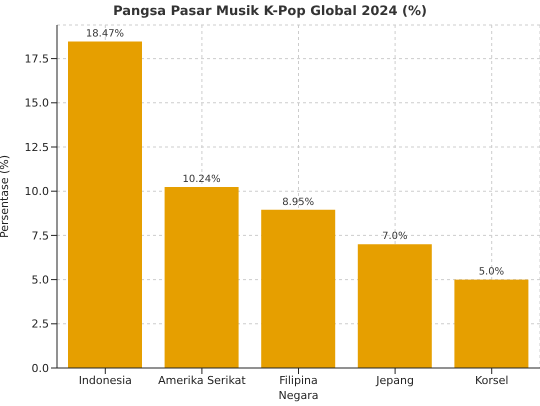 Image resolution: width=540 pixels, height=406 pixels. I want to click on data-label: 5.0%, so click(491, 272).